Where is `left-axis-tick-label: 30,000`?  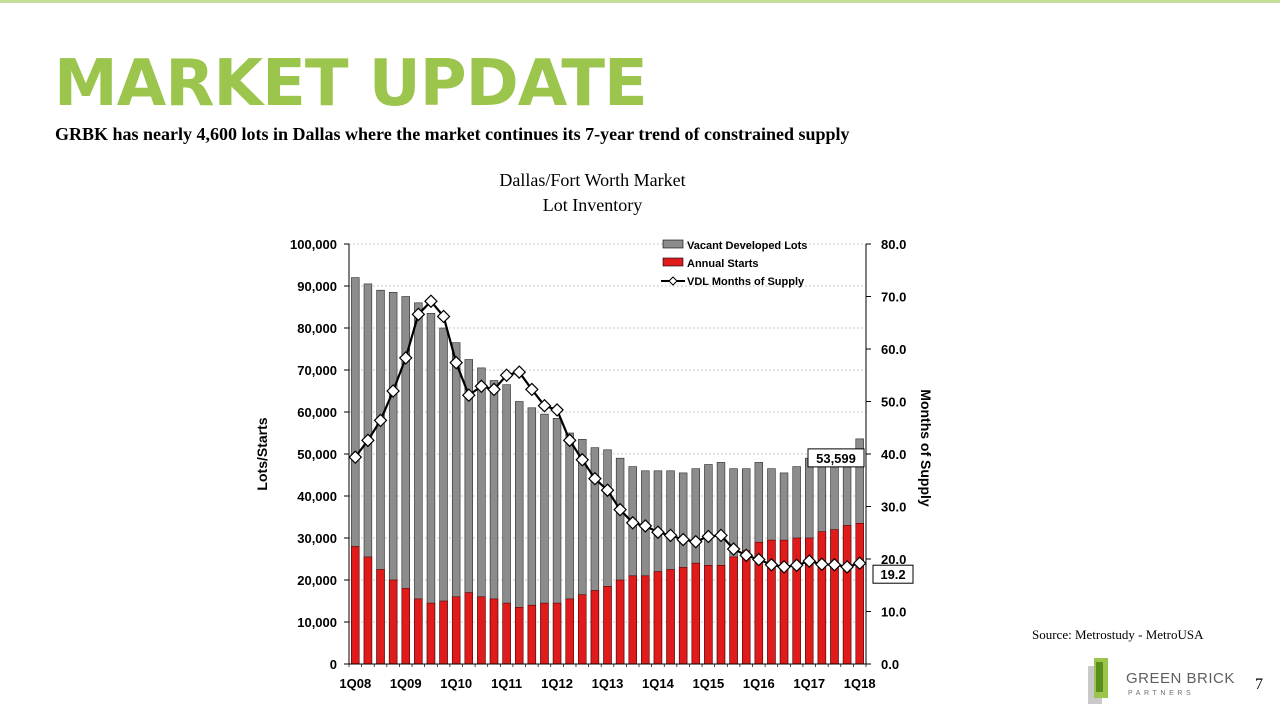 left-axis-tick-label: 30,000 is located at coordinates (317, 538).